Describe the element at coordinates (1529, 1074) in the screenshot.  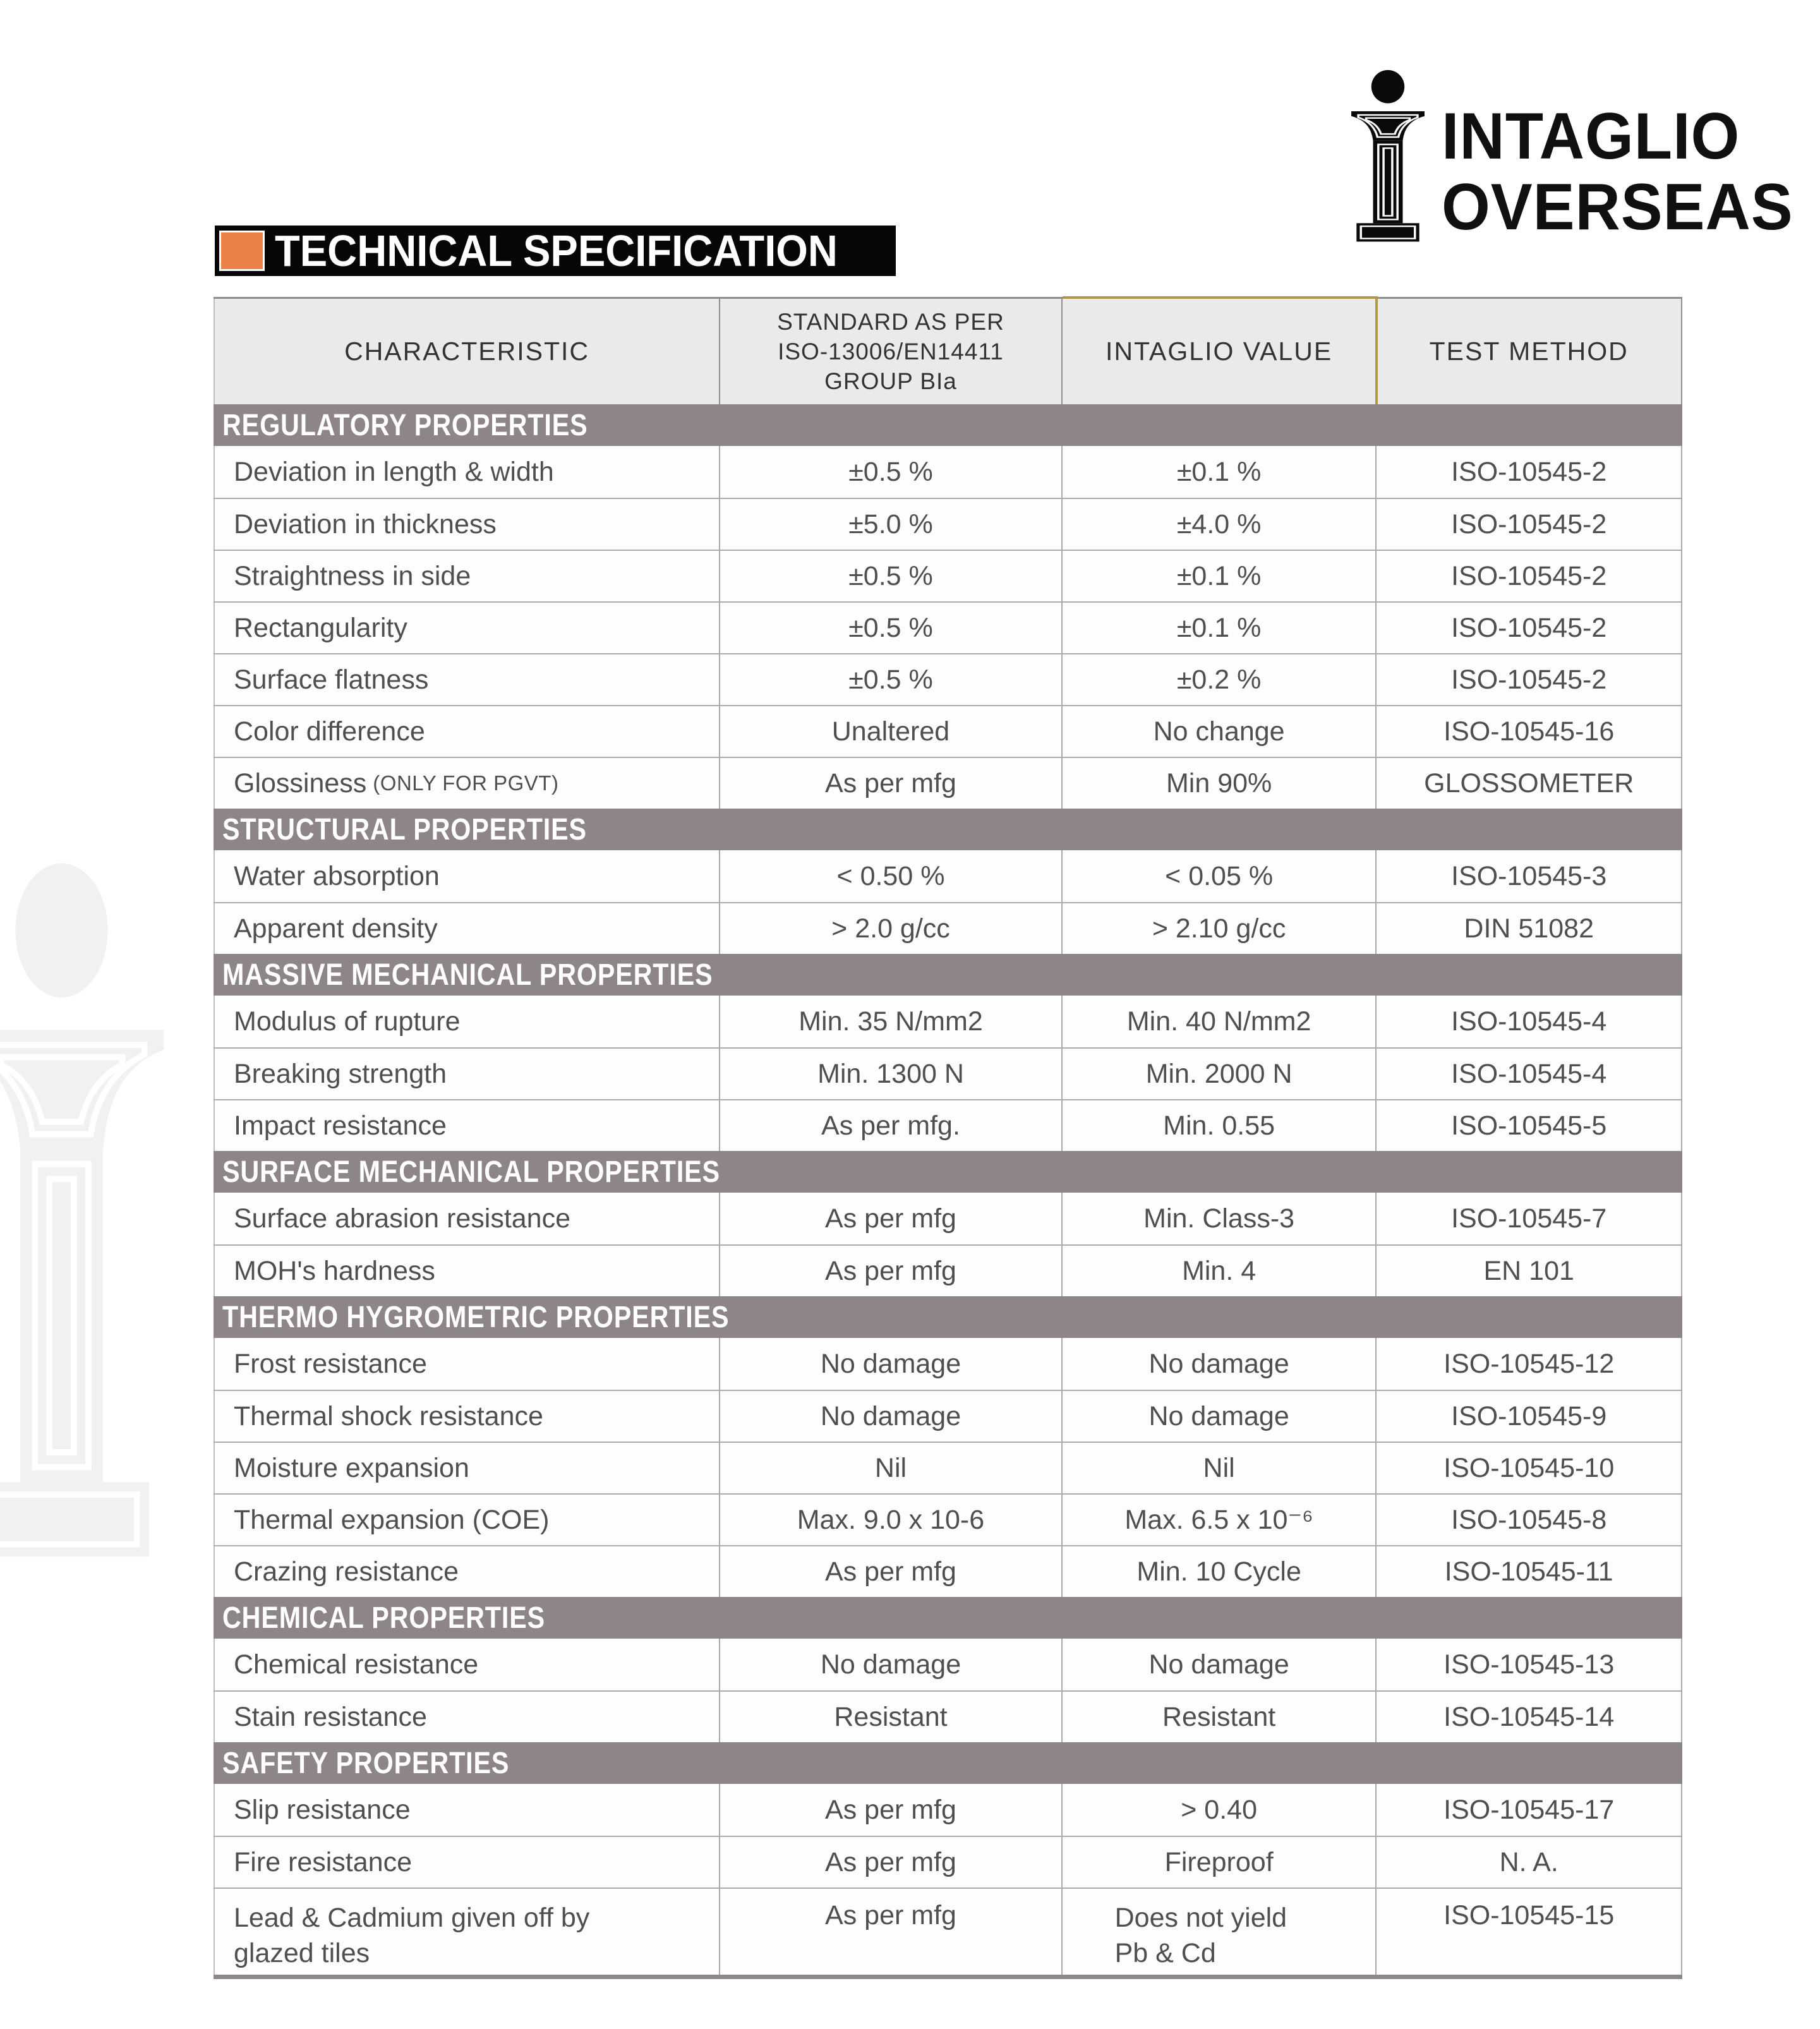
I see `test-method-cell: ISO-10545-4` at that location.